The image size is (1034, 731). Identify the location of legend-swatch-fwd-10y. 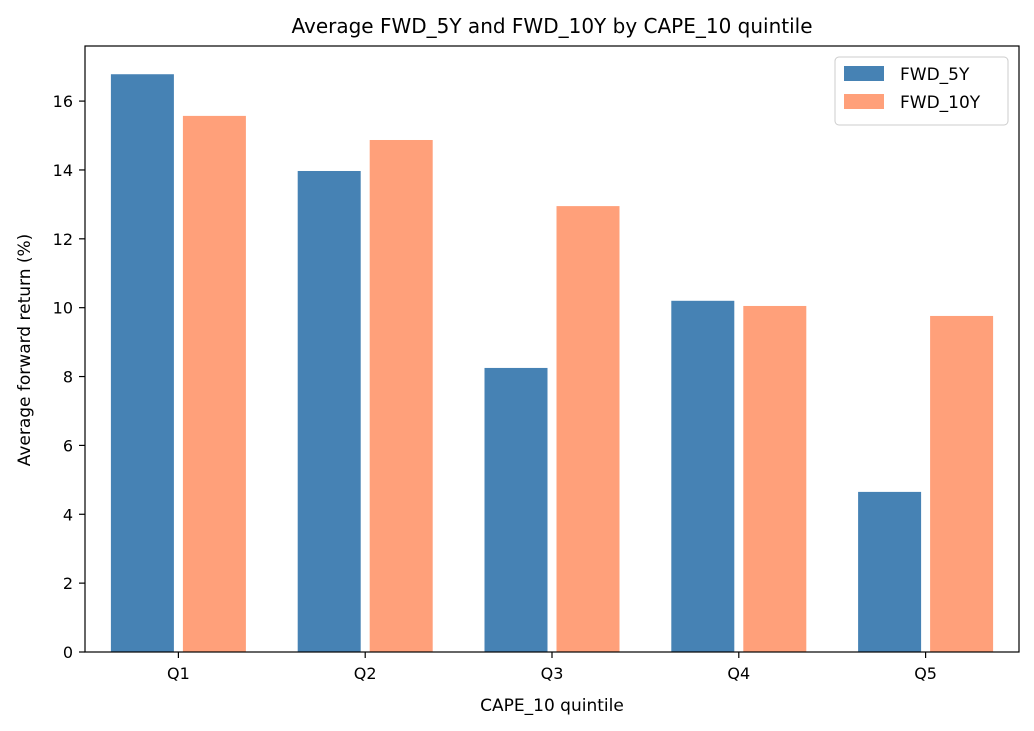
(864, 101).